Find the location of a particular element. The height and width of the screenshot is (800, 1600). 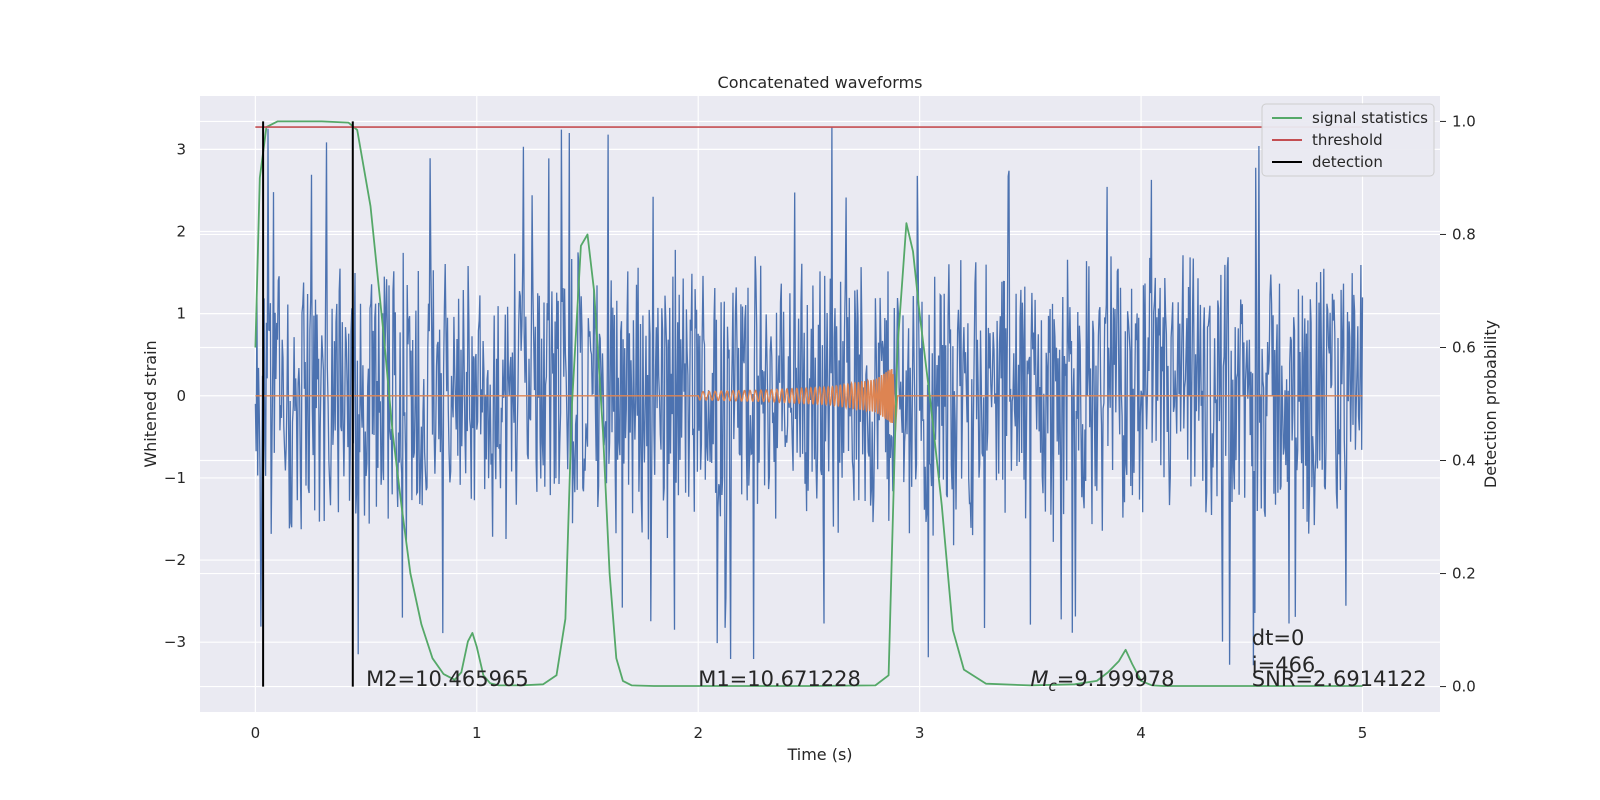

legend-entry: threshold is located at coordinates (1347, 140).